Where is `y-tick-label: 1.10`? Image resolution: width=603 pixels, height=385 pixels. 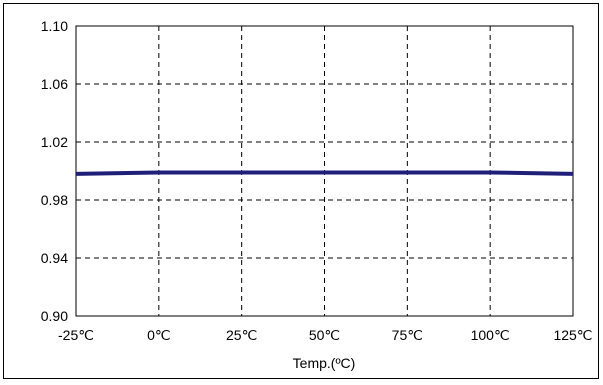 y-tick-label: 1.10 is located at coordinates (54, 26).